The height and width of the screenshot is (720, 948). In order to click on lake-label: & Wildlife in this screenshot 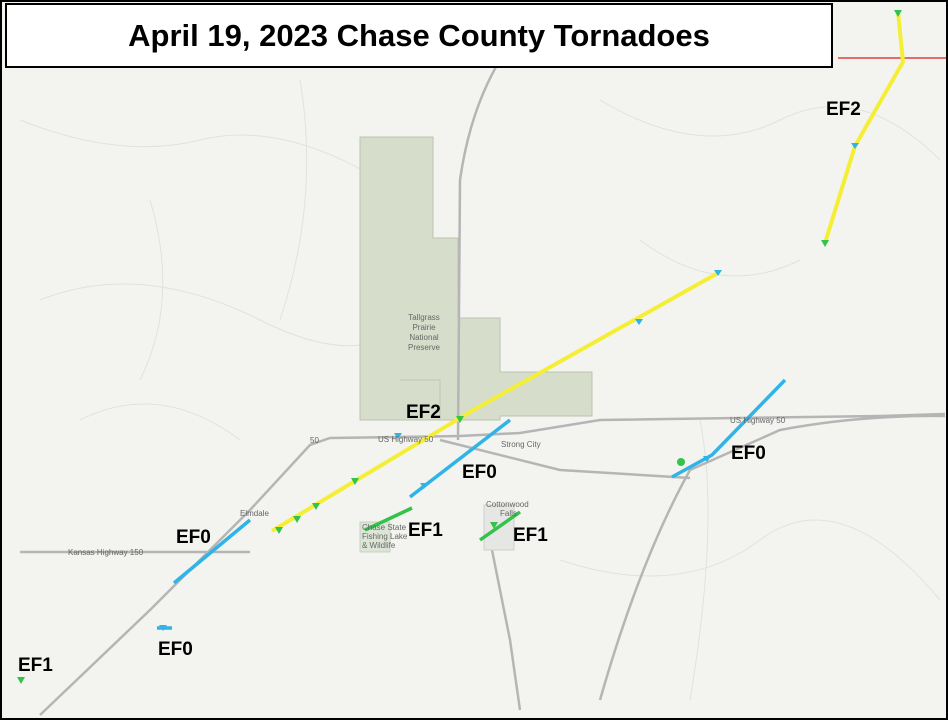, I will do `click(379, 545)`.